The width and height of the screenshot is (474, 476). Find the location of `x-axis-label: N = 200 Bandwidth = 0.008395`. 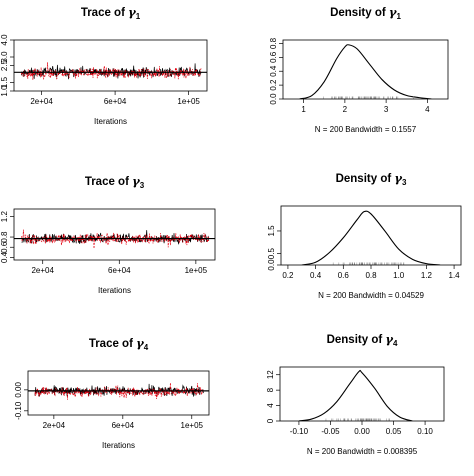

x-axis-label: N = 200 Bandwidth = 0.008395 is located at coordinates (362, 451).